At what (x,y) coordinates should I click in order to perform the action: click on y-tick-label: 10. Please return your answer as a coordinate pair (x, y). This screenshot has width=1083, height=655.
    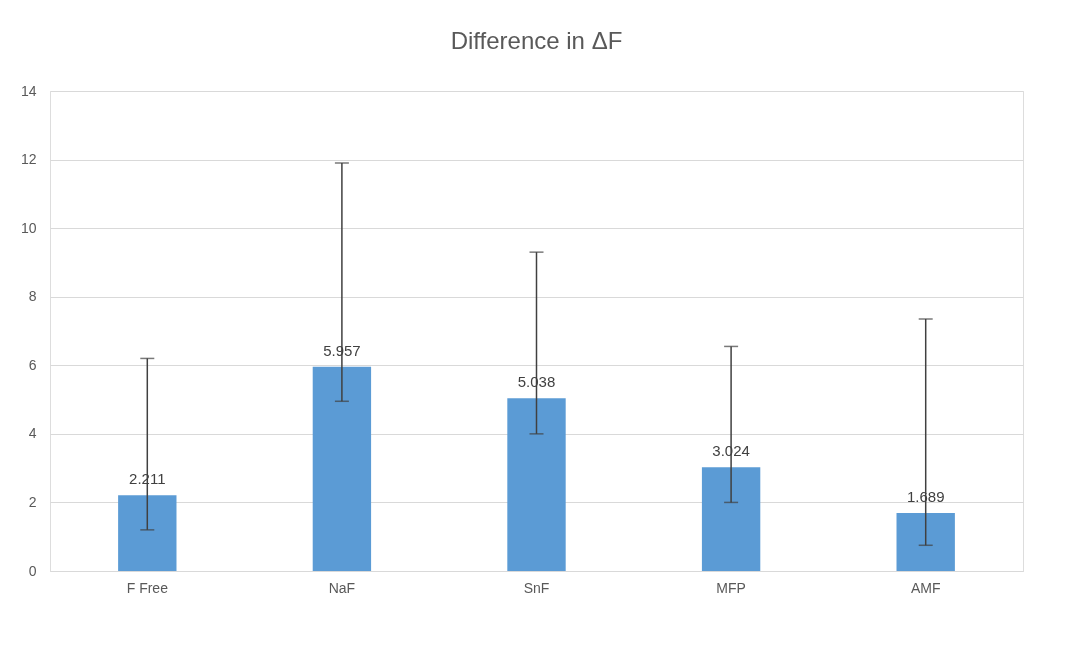
    Looking at the image, I should click on (28, 227).